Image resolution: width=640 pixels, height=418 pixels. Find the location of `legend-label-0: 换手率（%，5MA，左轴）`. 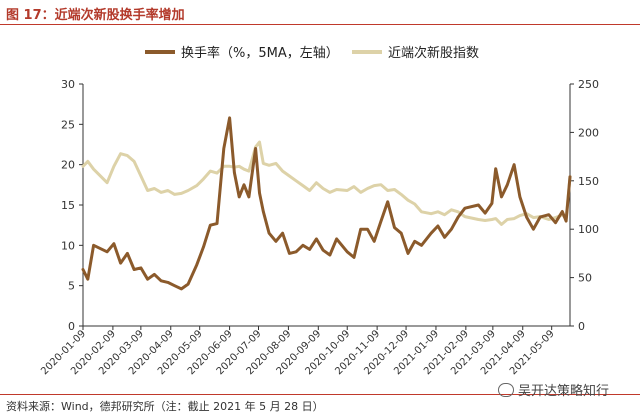

legend-label-0: 换手率（%，5MA，左轴） is located at coordinates (260, 53).